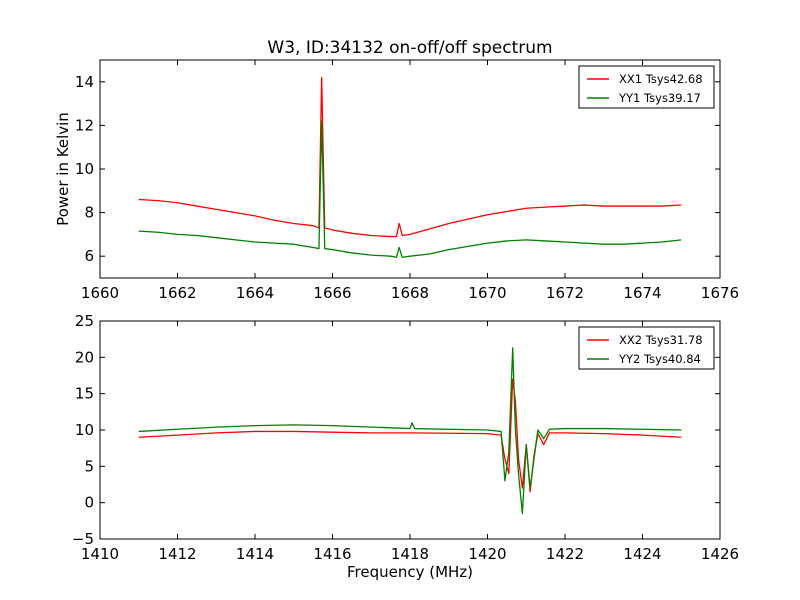 Image resolution: width=800 pixels, height=600 pixels. Describe the element at coordinates (89, 466) in the screenshot. I see `y-tick-label: 5` at that location.